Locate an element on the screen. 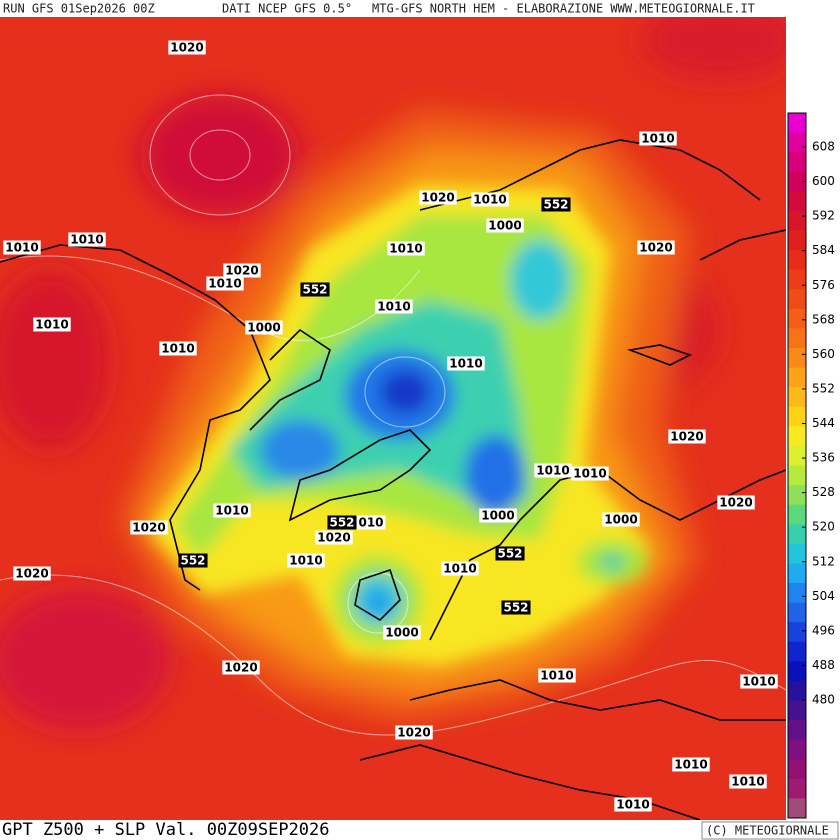  colorbar-frame is located at coordinates (797, 465).